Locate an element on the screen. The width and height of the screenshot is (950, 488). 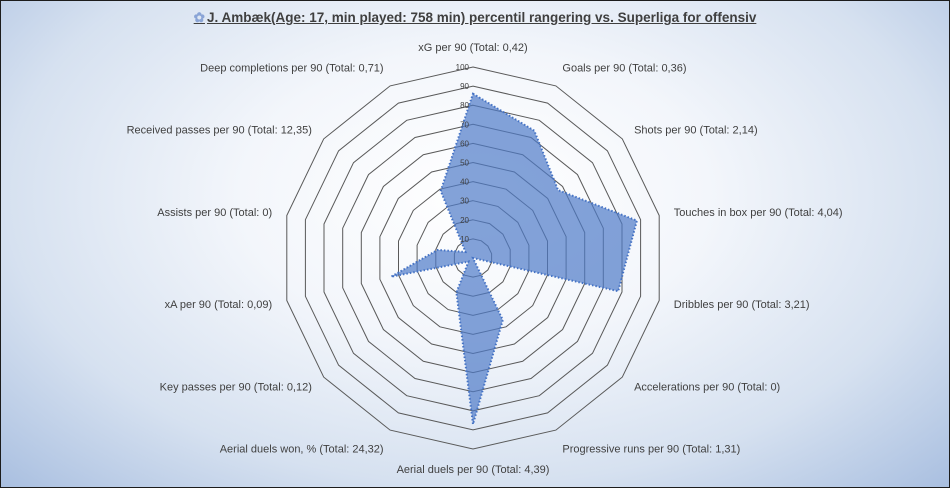
axis-label: Aerial duels per 90 (Total: 4,39) is located at coordinates (473, 470).